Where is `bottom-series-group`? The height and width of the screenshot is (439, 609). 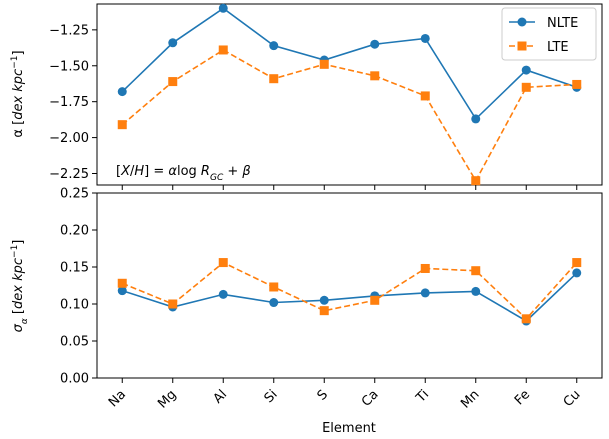 bottom-series-group is located at coordinates (349, 292).